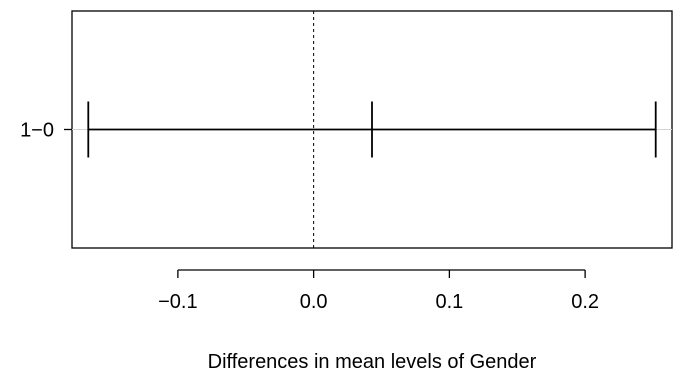 The height and width of the screenshot is (384, 683). I want to click on x-axis-label: Differences in mean levels of Gender, so click(372, 362).